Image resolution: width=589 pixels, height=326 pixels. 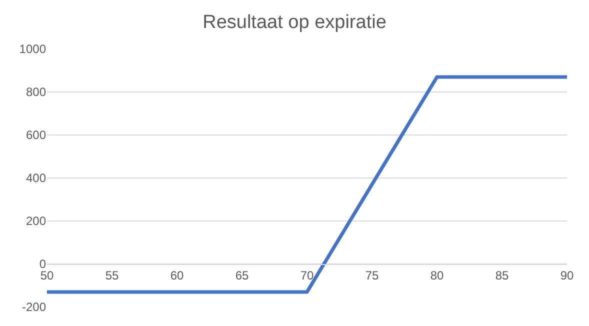 I want to click on x-tick-label: 80, so click(x=437, y=275).